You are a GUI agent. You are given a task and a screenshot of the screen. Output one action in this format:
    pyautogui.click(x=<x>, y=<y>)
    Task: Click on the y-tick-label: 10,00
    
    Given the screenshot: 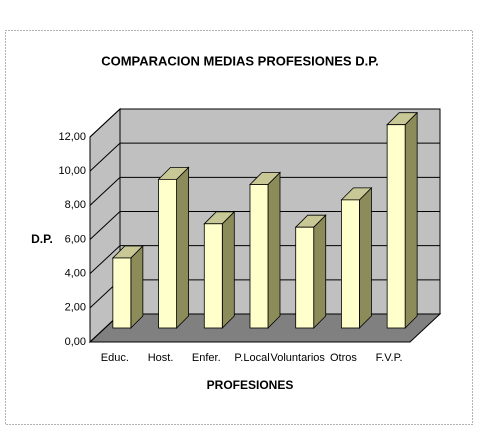 What is the action you would take?
    pyautogui.click(x=72, y=171)
    